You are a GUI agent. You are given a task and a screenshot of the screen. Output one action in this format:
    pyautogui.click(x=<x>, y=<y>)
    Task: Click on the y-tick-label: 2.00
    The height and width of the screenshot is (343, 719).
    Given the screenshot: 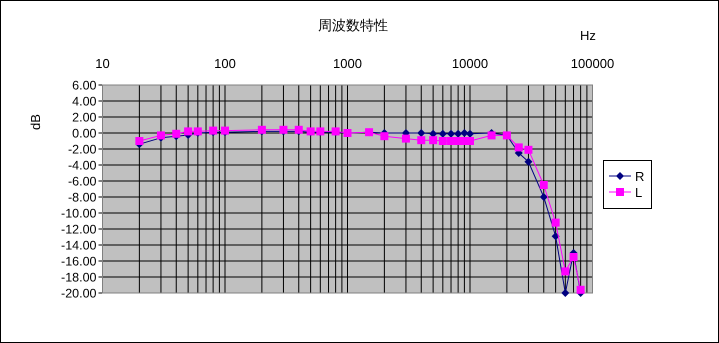 What is the action you would take?
    pyautogui.click(x=84, y=117)
    